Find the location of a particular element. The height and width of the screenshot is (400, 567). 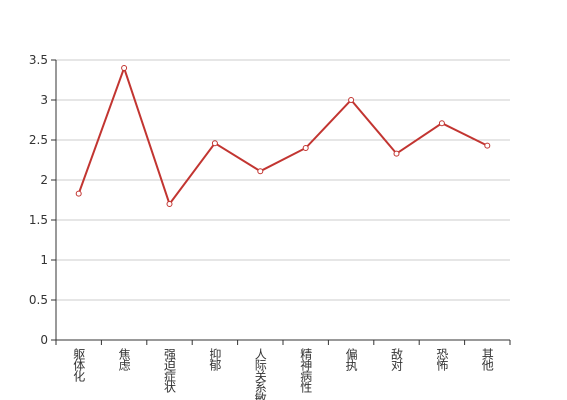

y-tick-label: 3.5 is located at coordinates (38, 60).